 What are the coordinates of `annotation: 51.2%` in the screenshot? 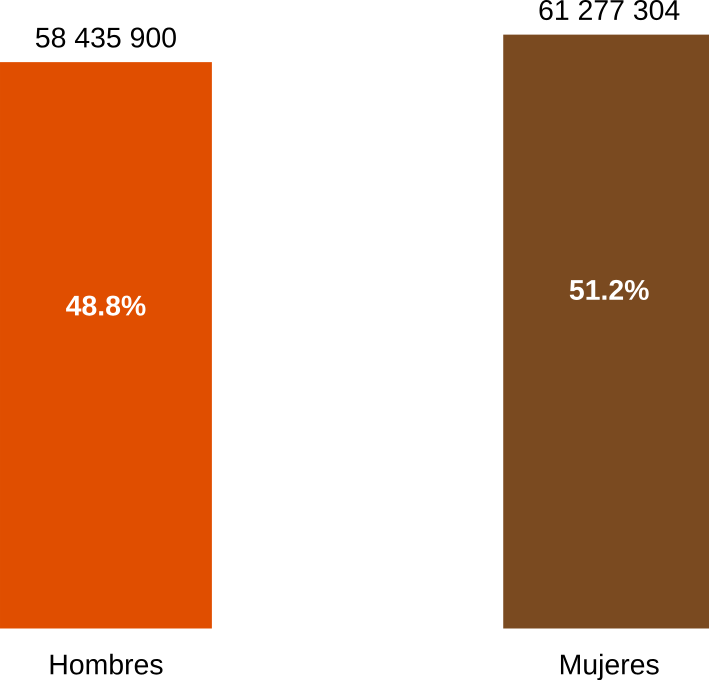 It's located at (609, 290).